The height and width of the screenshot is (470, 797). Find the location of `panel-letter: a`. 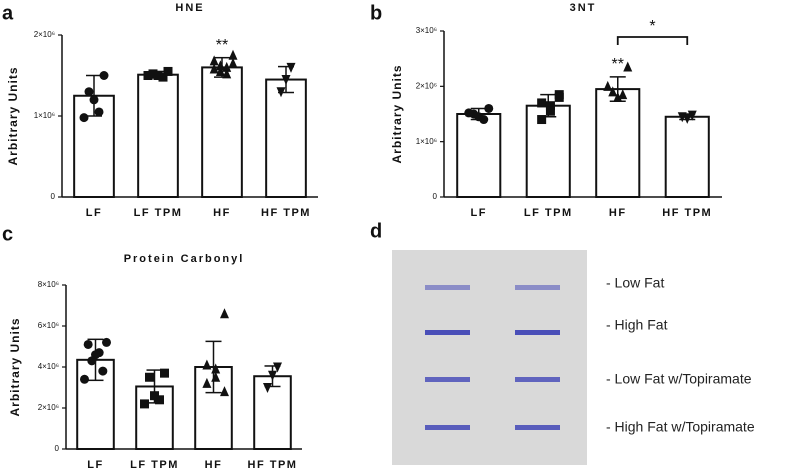

panel-letter: a is located at coordinates (8, 13).